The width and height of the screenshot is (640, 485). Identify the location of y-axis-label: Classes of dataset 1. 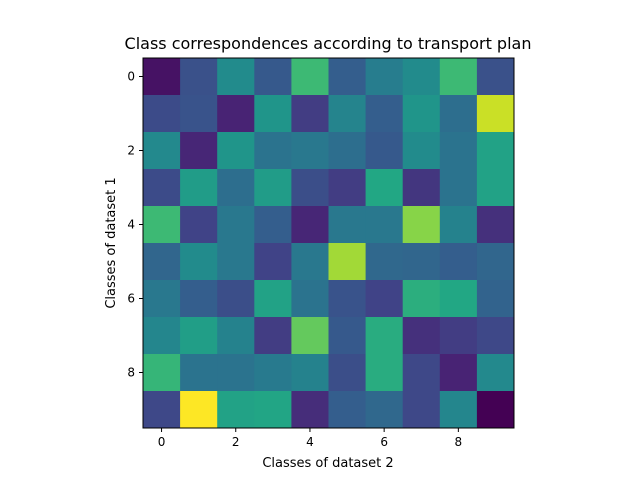
(111, 242).